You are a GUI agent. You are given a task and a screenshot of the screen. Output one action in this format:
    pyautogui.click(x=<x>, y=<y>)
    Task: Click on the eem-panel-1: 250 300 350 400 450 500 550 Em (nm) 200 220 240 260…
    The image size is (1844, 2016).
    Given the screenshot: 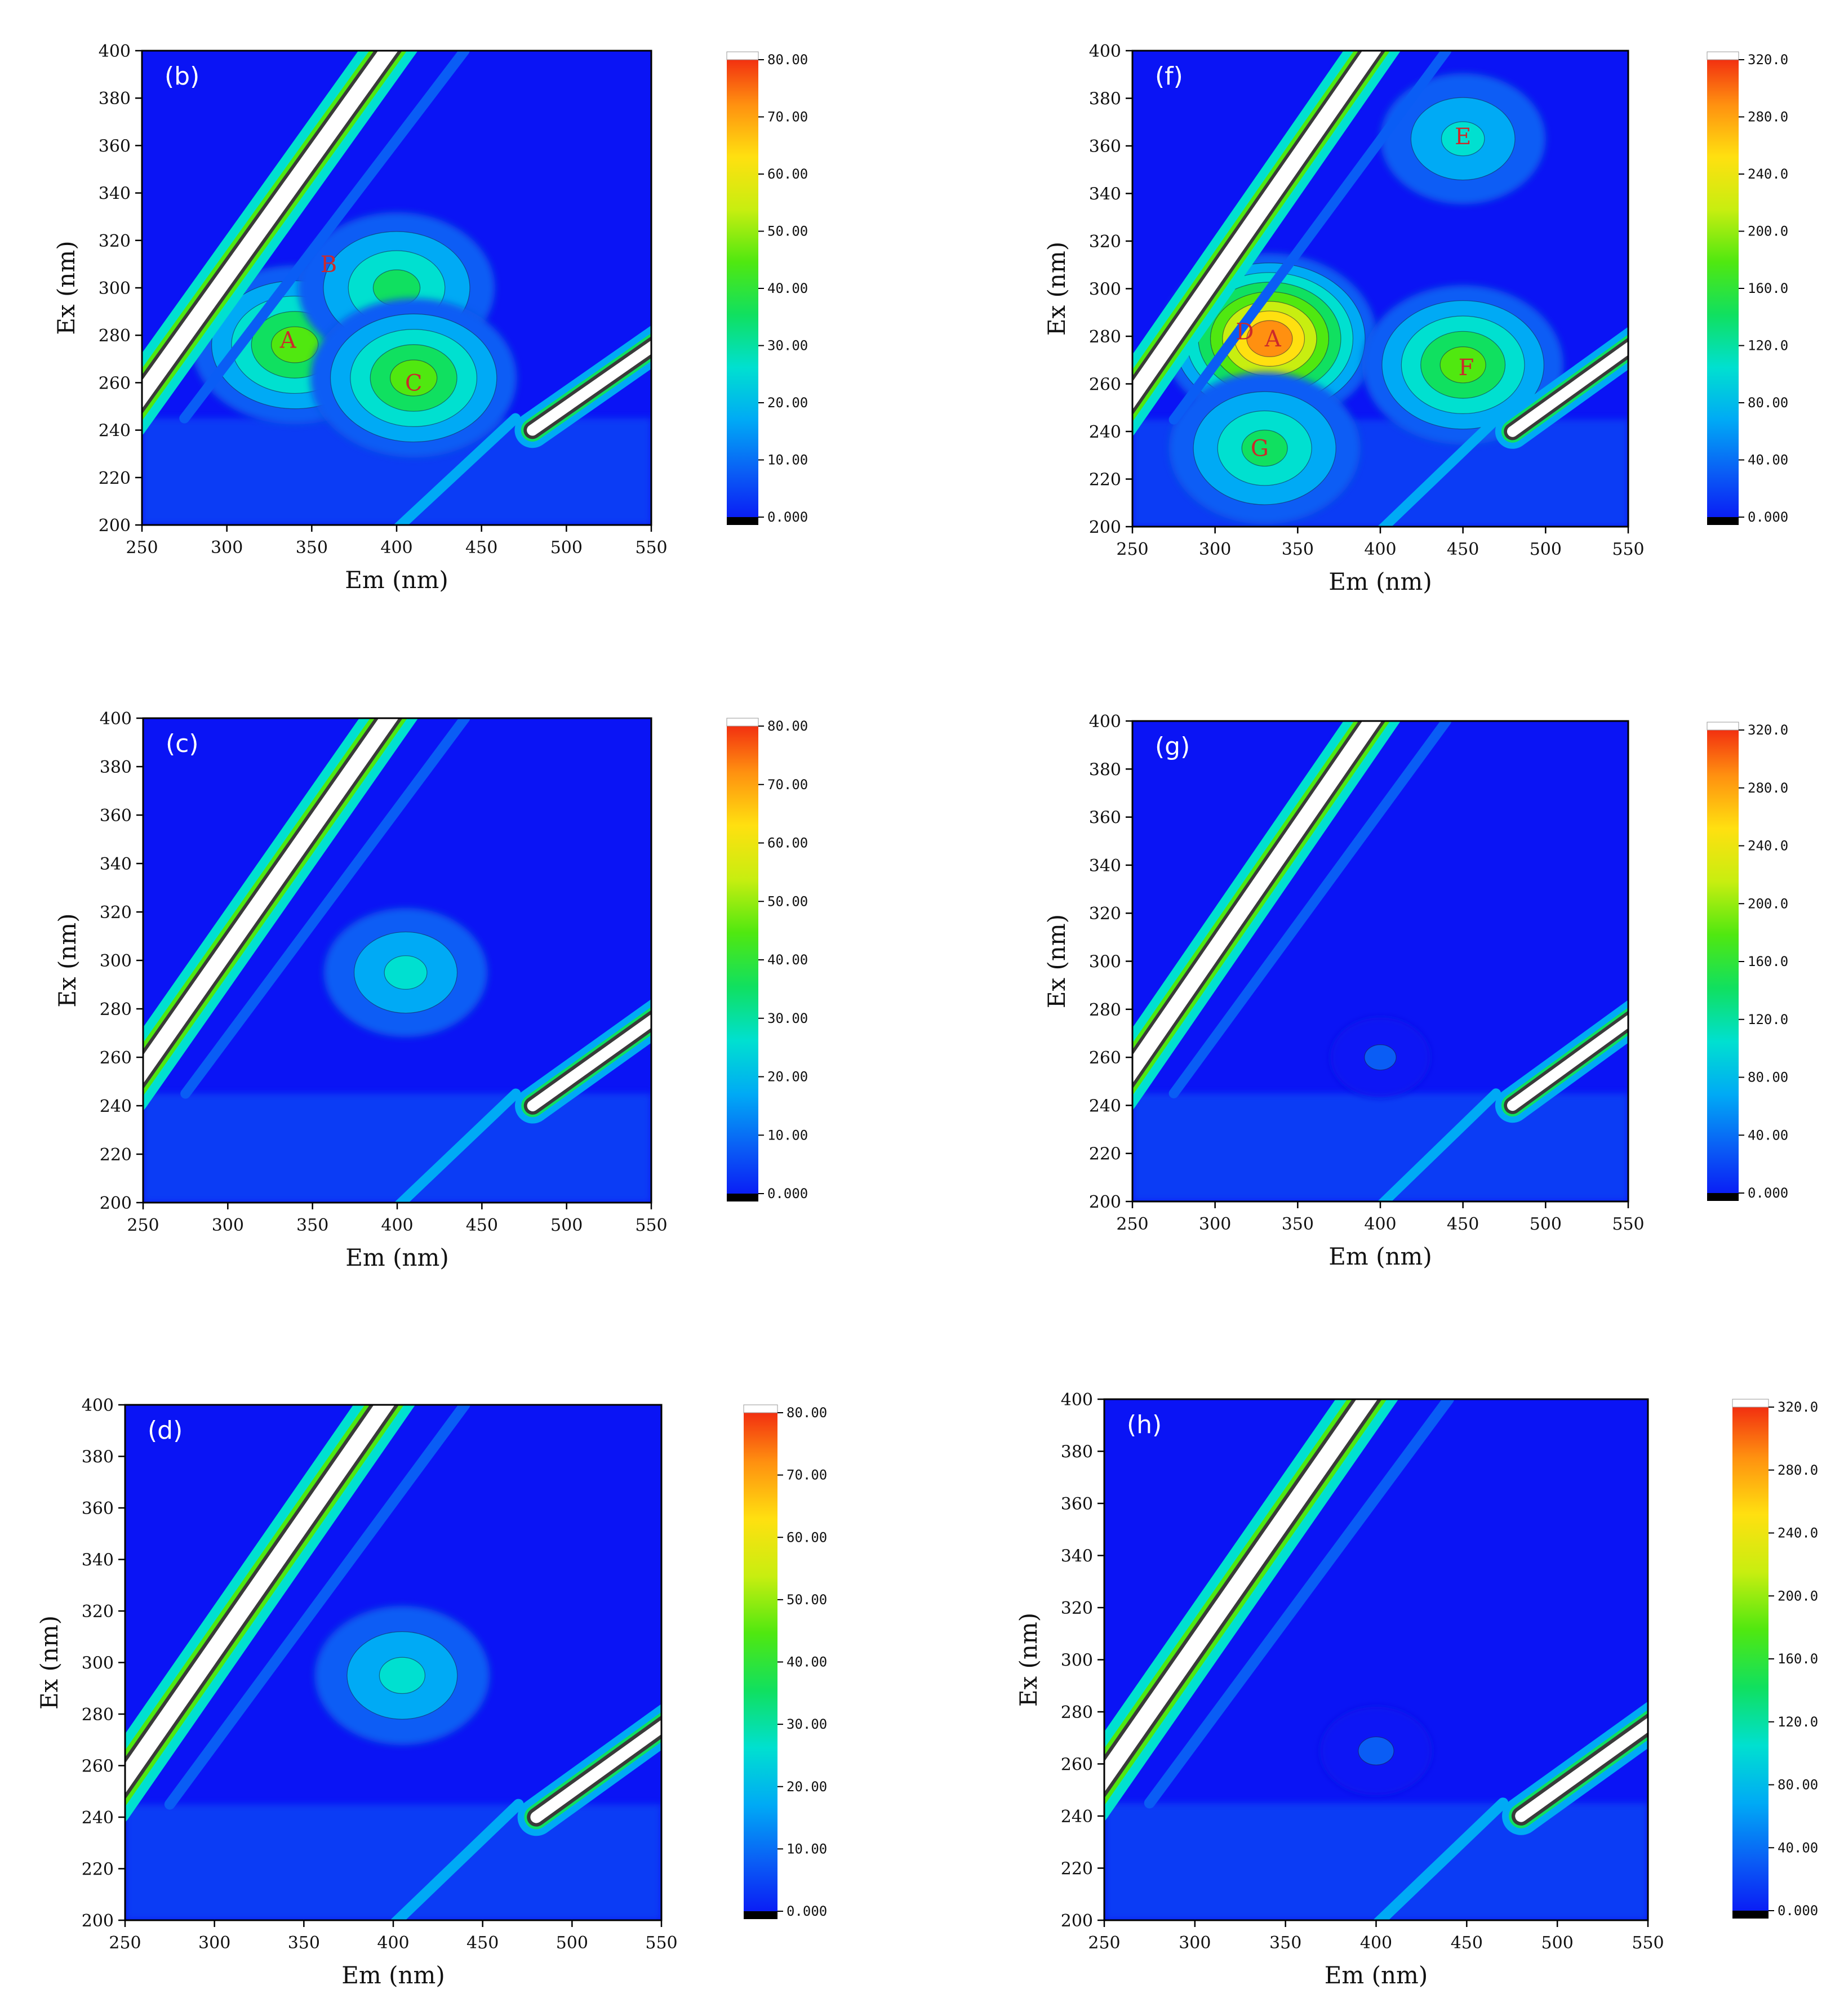 What is the action you would take?
    pyautogui.click(x=1415, y=318)
    